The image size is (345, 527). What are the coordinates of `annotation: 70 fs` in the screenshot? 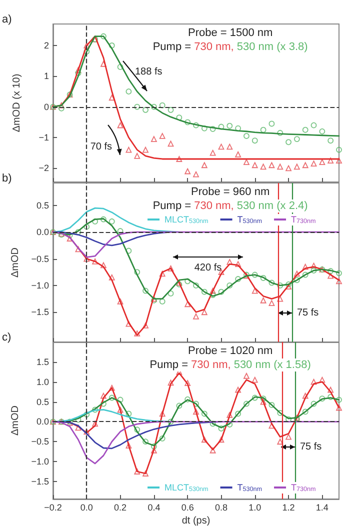 It's located at (101, 147).